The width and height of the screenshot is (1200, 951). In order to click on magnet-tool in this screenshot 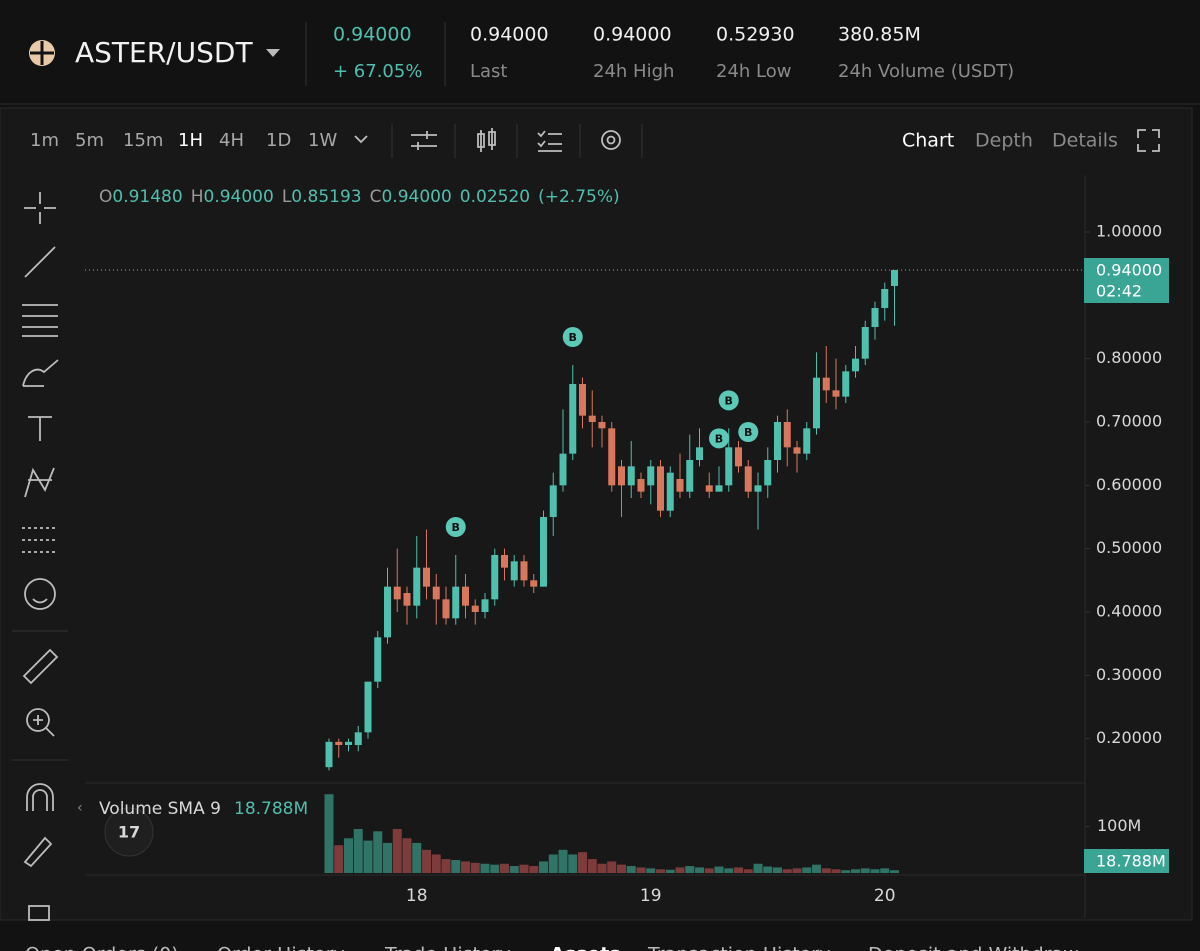, I will do `click(40, 797)`.